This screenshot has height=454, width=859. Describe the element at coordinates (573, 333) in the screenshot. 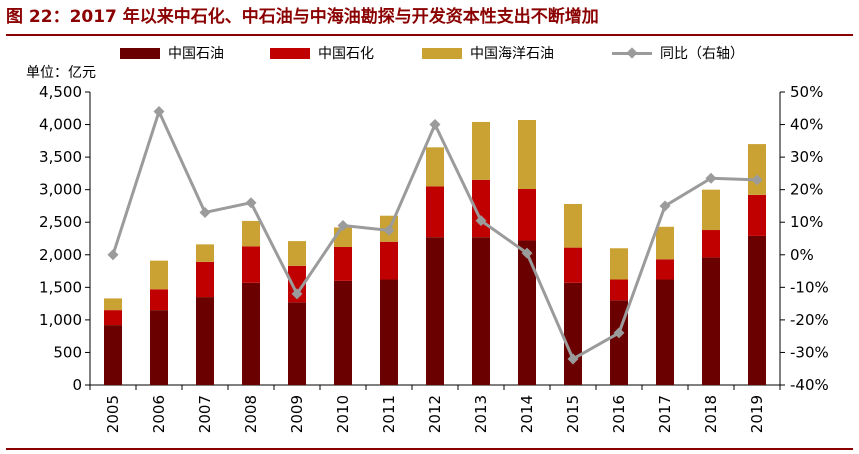

I see `bar-petrochina-2015` at that location.